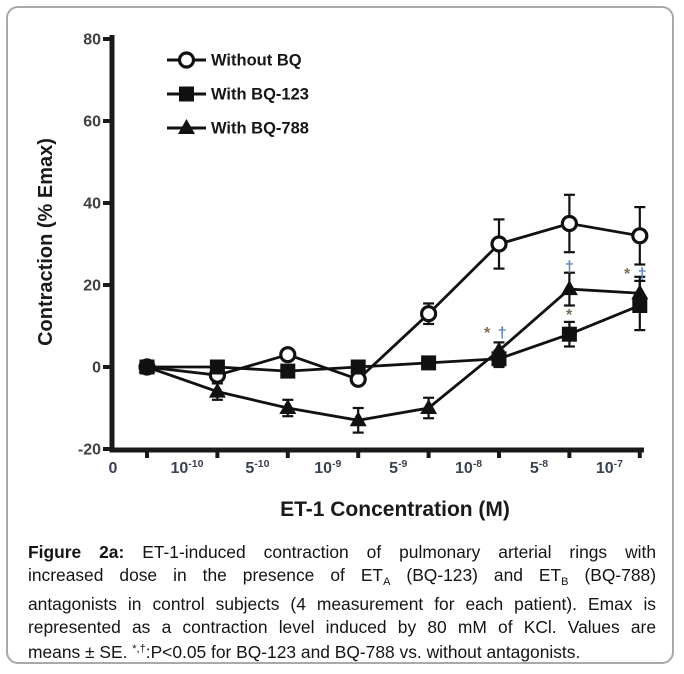 Image resolution: width=684 pixels, height=674 pixels. Describe the element at coordinates (476, 574) in the screenshot. I see `caption-text: (BQ-123) and ET` at that location.